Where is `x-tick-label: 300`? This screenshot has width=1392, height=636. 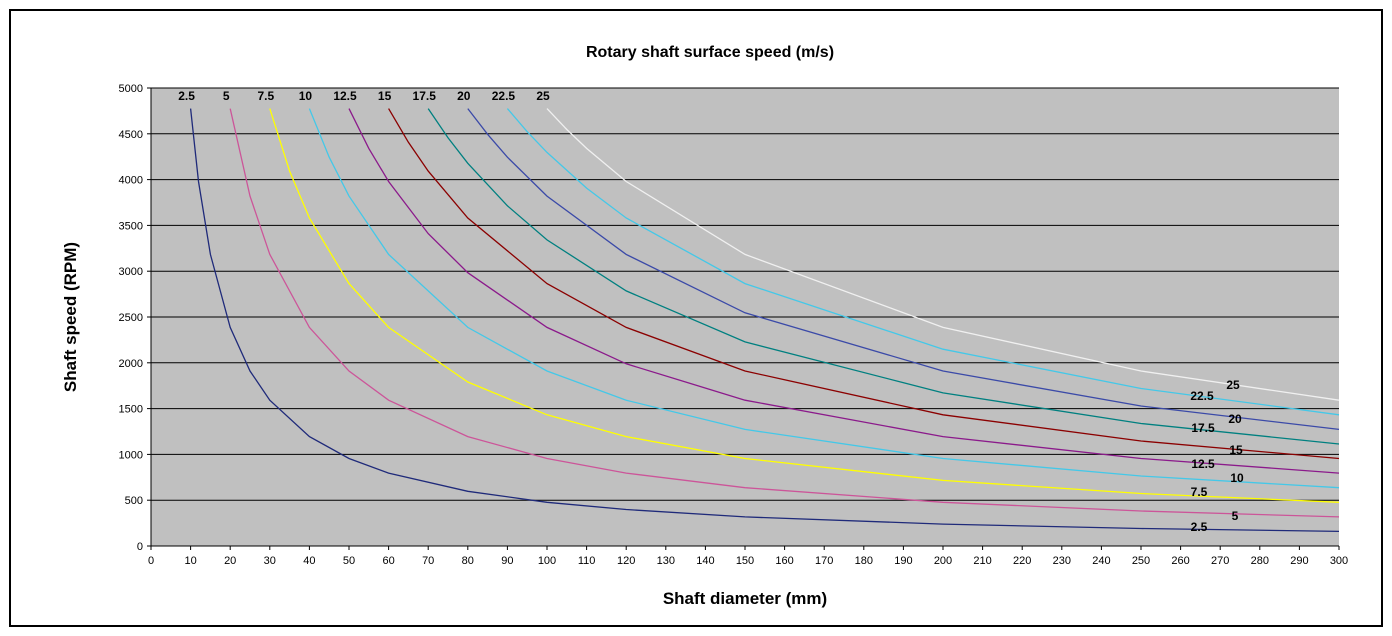
x-tick-label: 300 is located at coordinates (1339, 561).